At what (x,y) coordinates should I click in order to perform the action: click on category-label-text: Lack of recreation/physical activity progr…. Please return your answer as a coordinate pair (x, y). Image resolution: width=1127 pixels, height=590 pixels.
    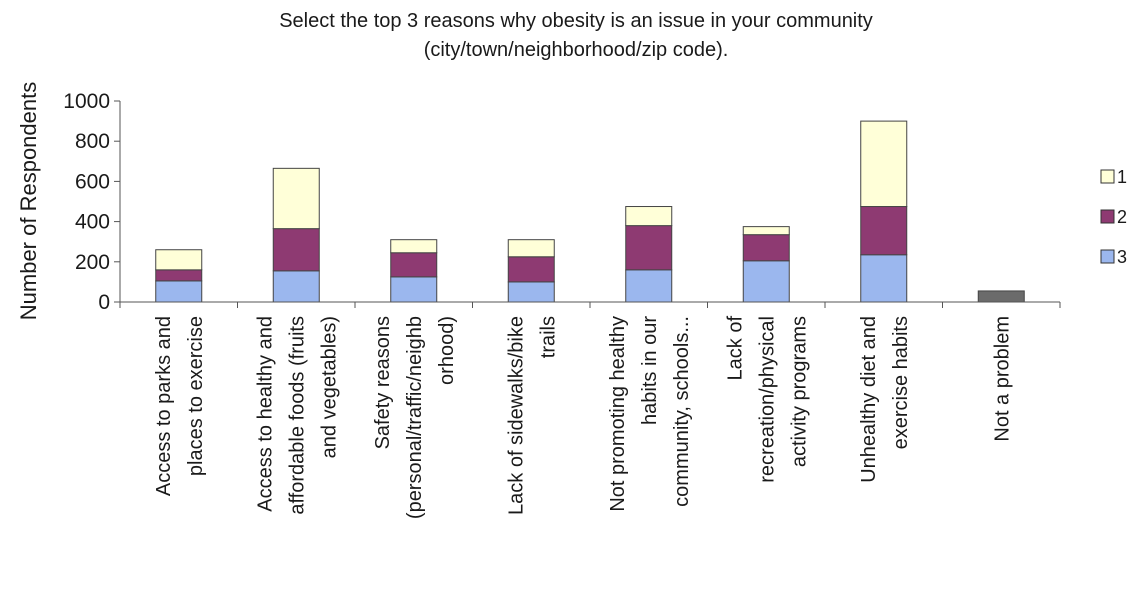
    Looking at the image, I should click on (767, 399).